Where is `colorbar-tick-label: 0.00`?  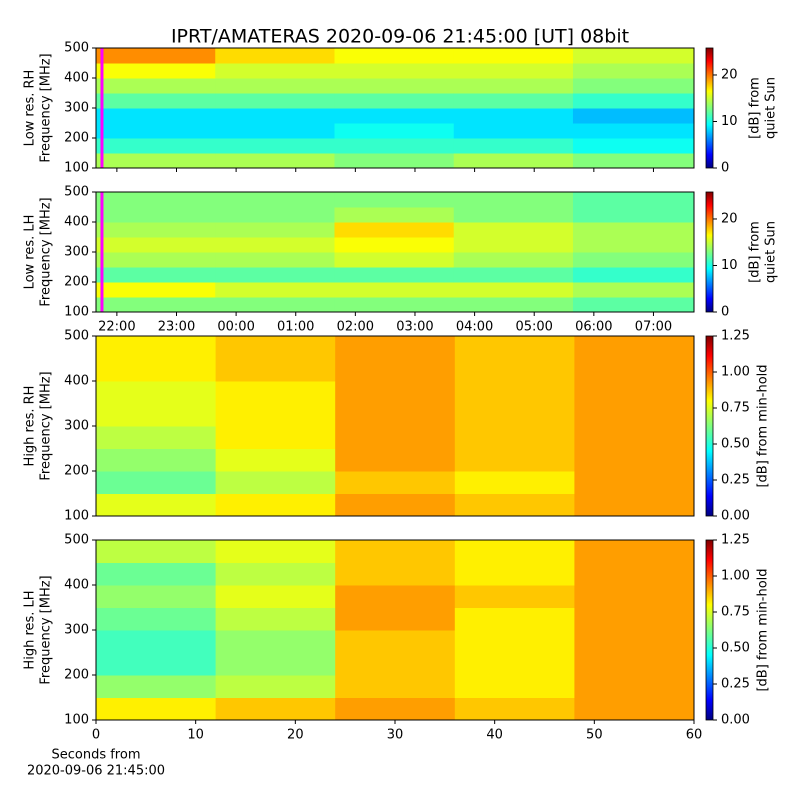
colorbar-tick-label: 0.00 is located at coordinates (735, 516).